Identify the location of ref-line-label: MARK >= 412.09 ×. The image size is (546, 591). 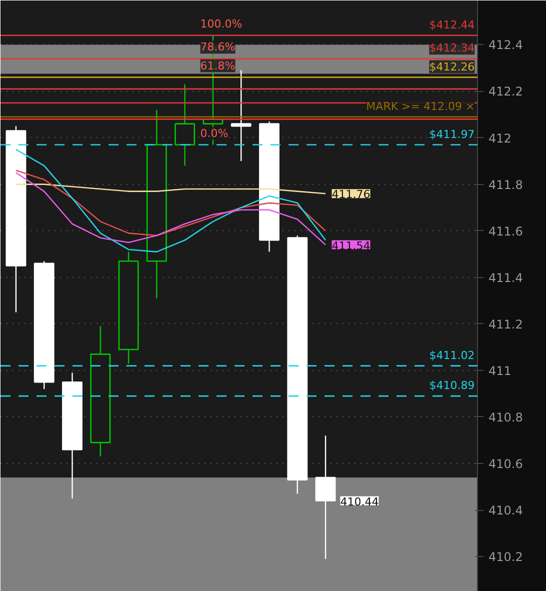
(420, 106).